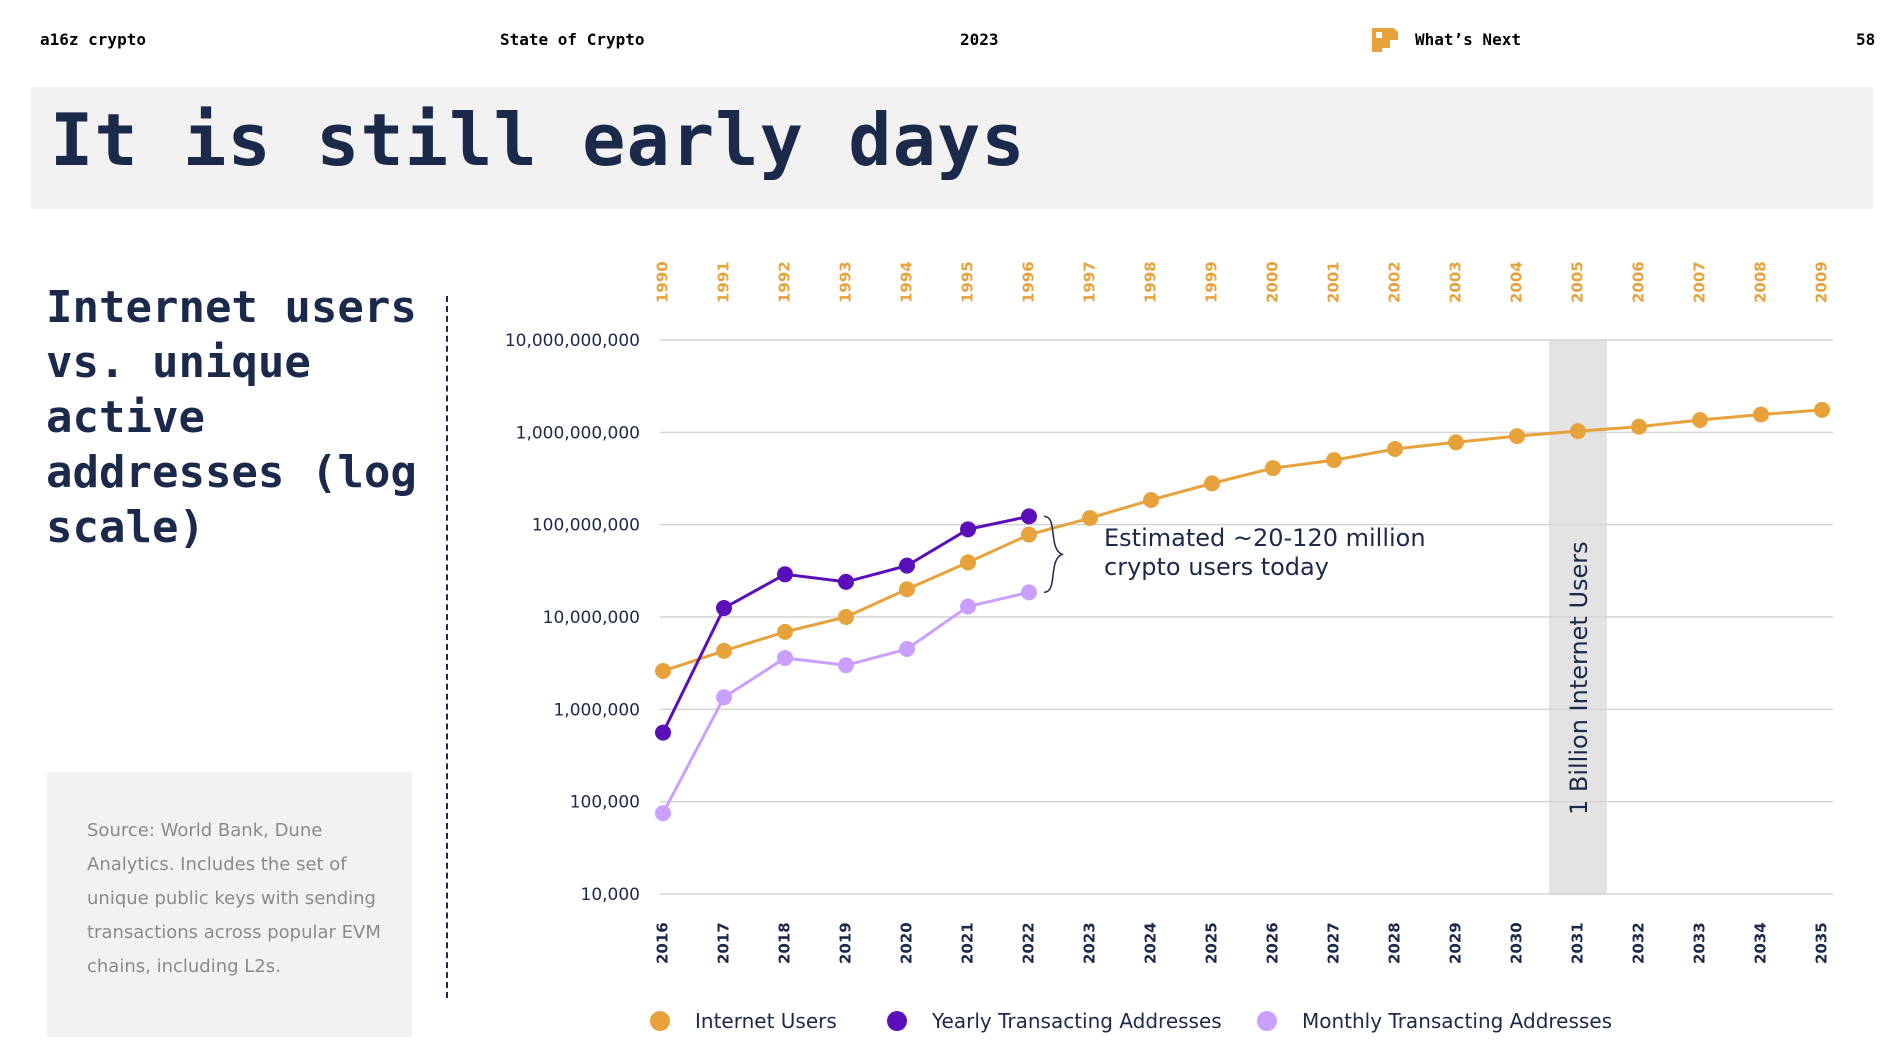  I want to click on x-tick-label-bottom: 2026, so click(1273, 943).